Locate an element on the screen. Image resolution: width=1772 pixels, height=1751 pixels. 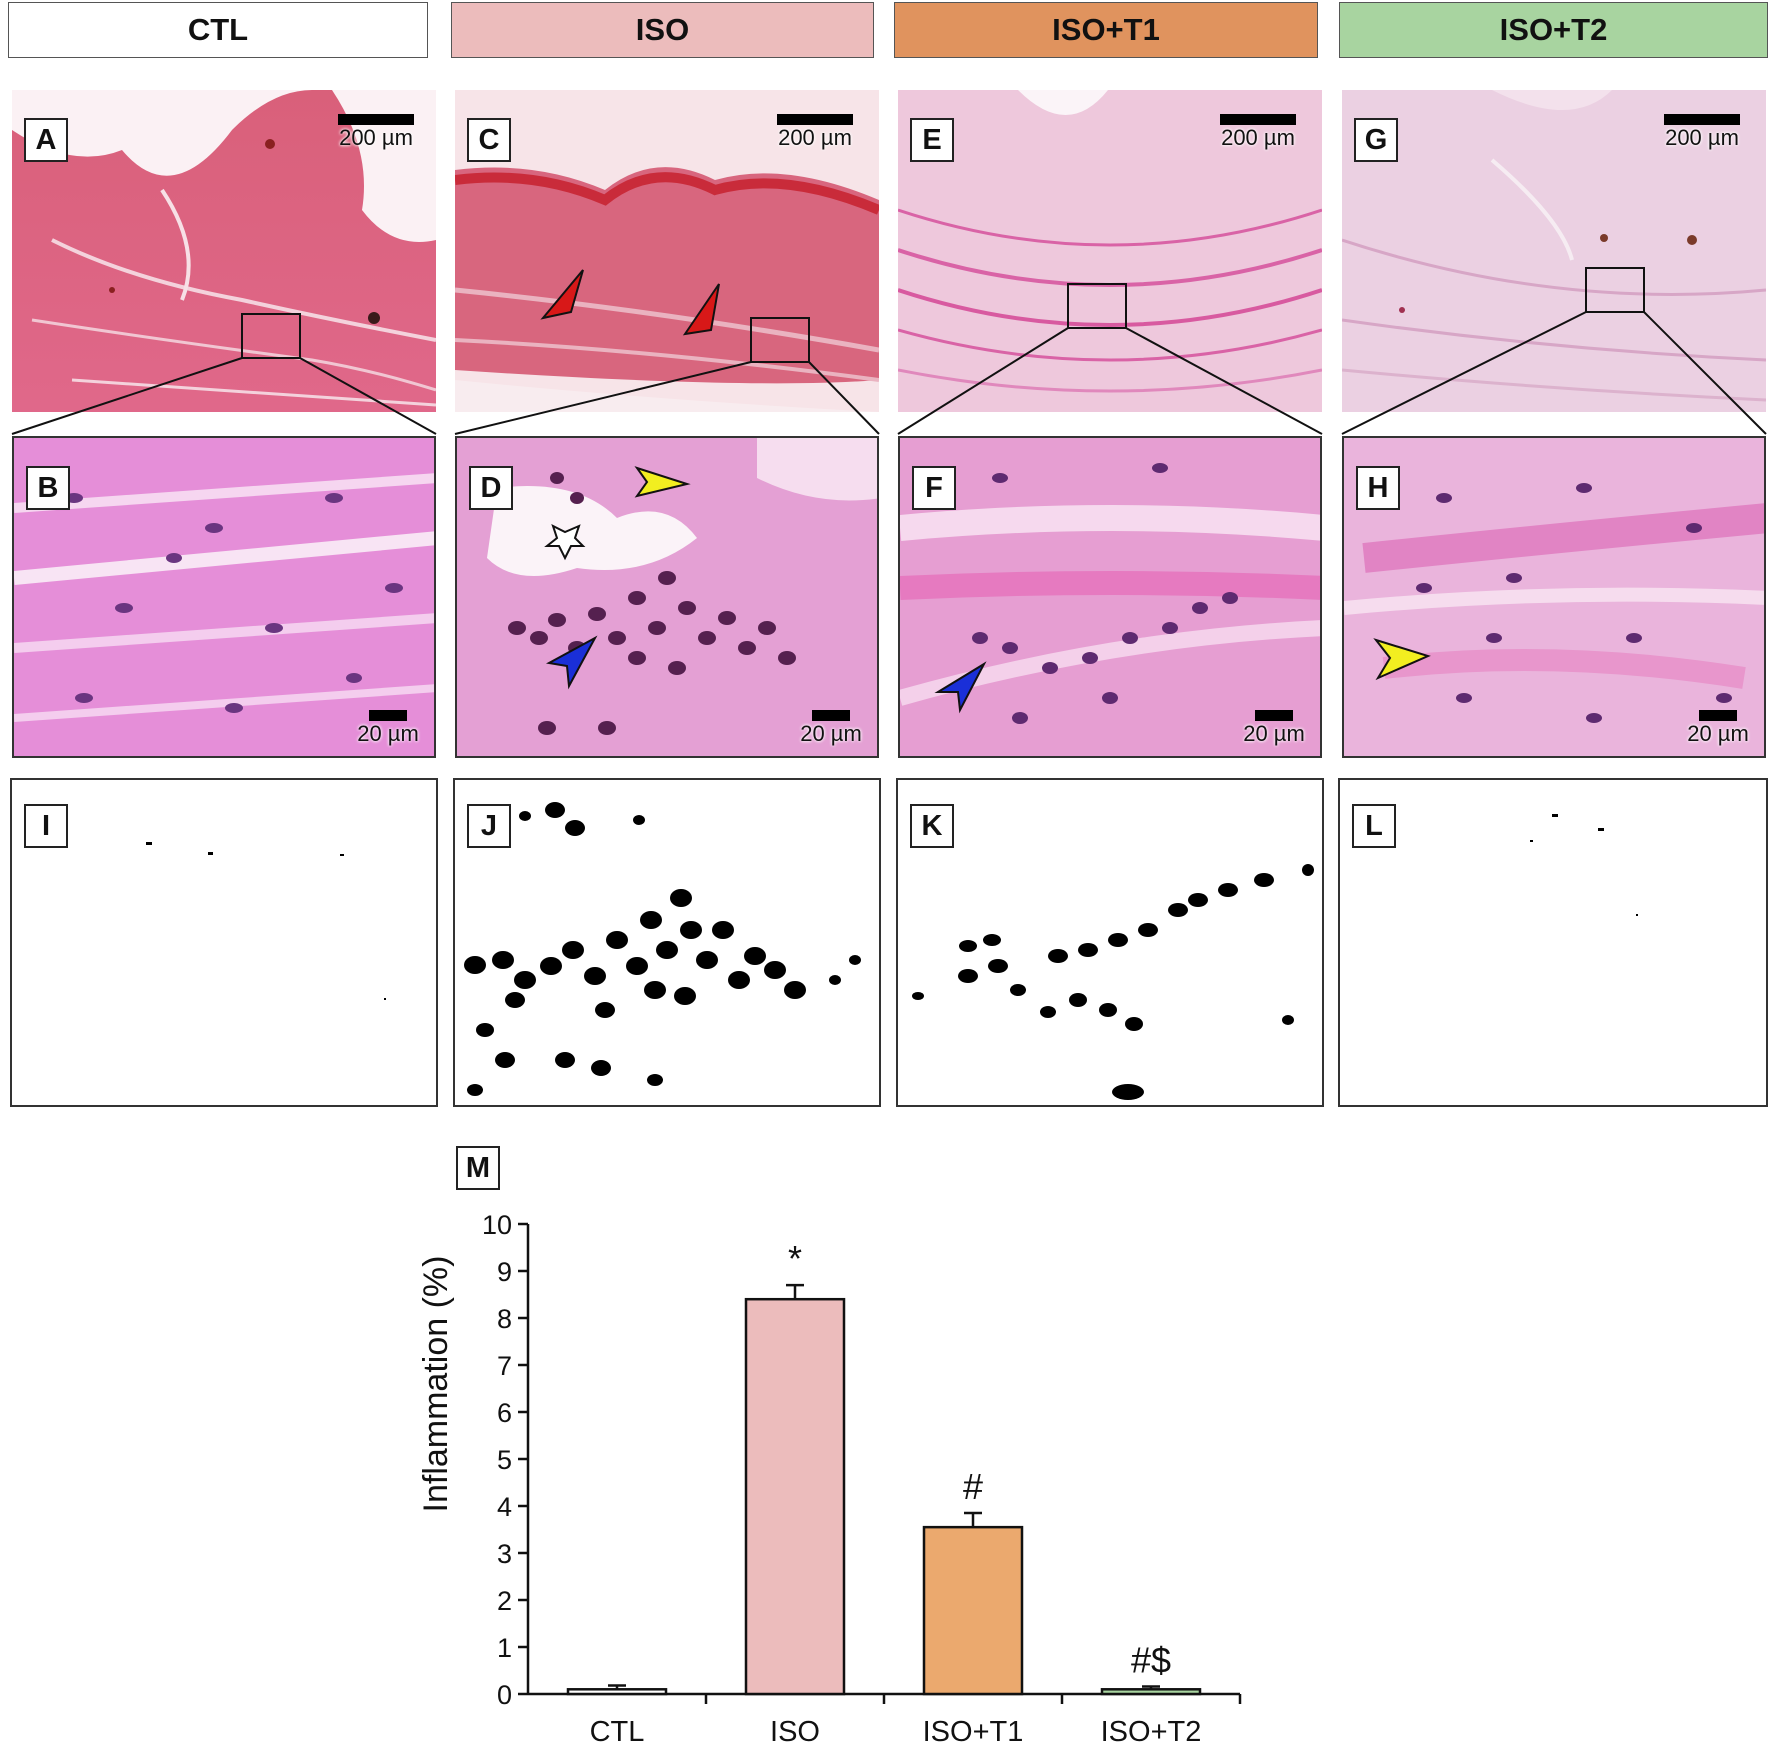
panel-label: A is located at coordinates (46, 140).